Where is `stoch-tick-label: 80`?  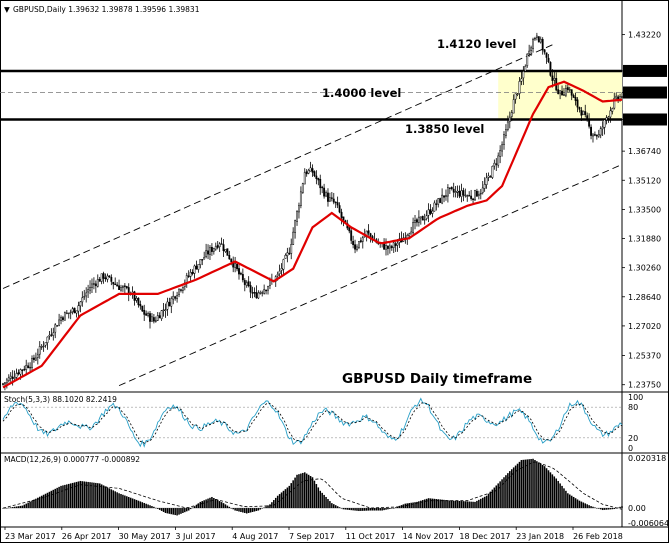
stoch-tick-label: 80 is located at coordinates (633, 407).